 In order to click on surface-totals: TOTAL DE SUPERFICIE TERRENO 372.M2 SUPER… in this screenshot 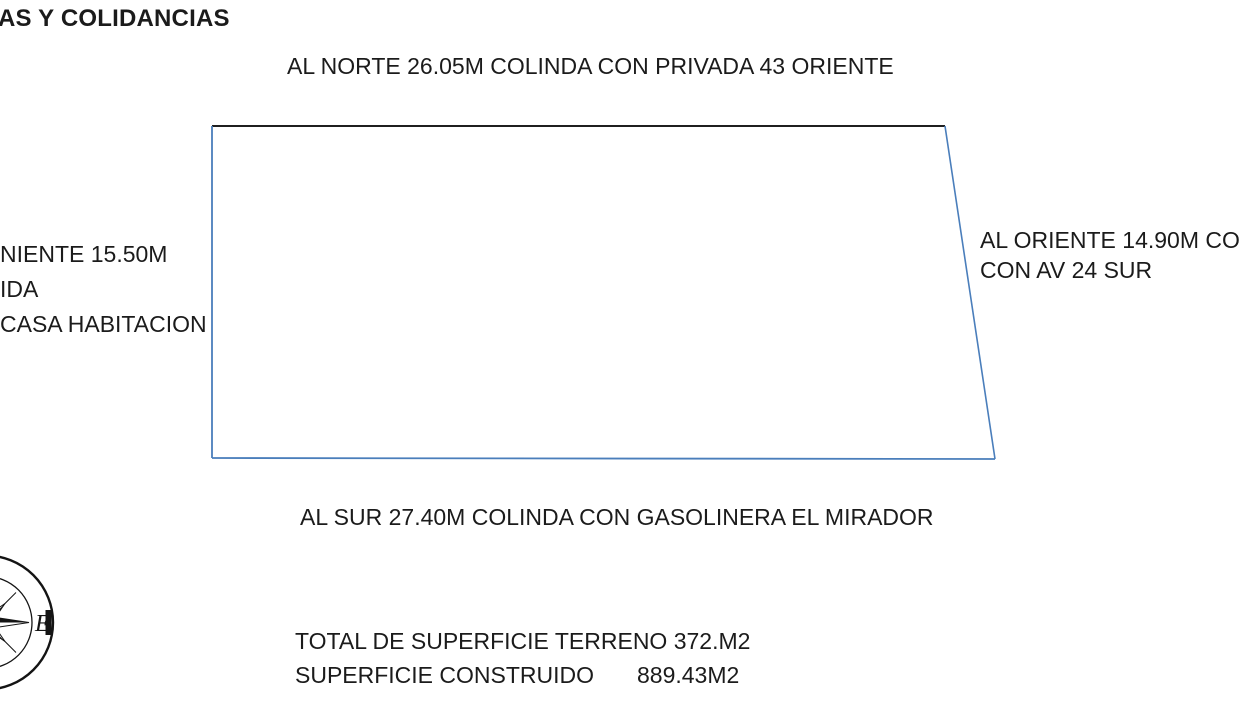, I will do `click(522, 658)`.